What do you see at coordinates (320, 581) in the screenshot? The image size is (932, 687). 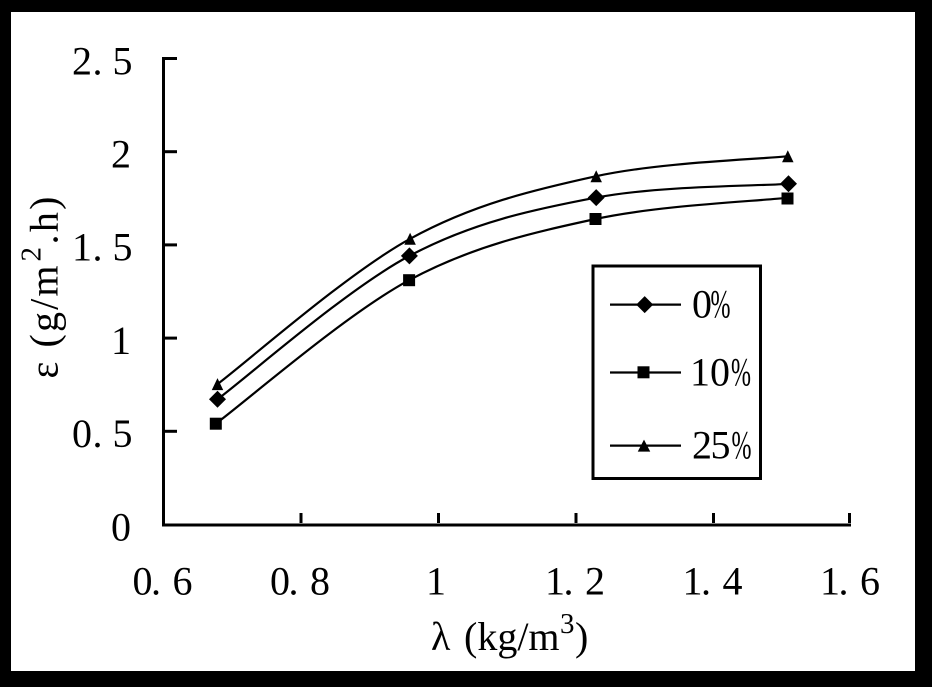 I see `svg-text: 8` at bounding box center [320, 581].